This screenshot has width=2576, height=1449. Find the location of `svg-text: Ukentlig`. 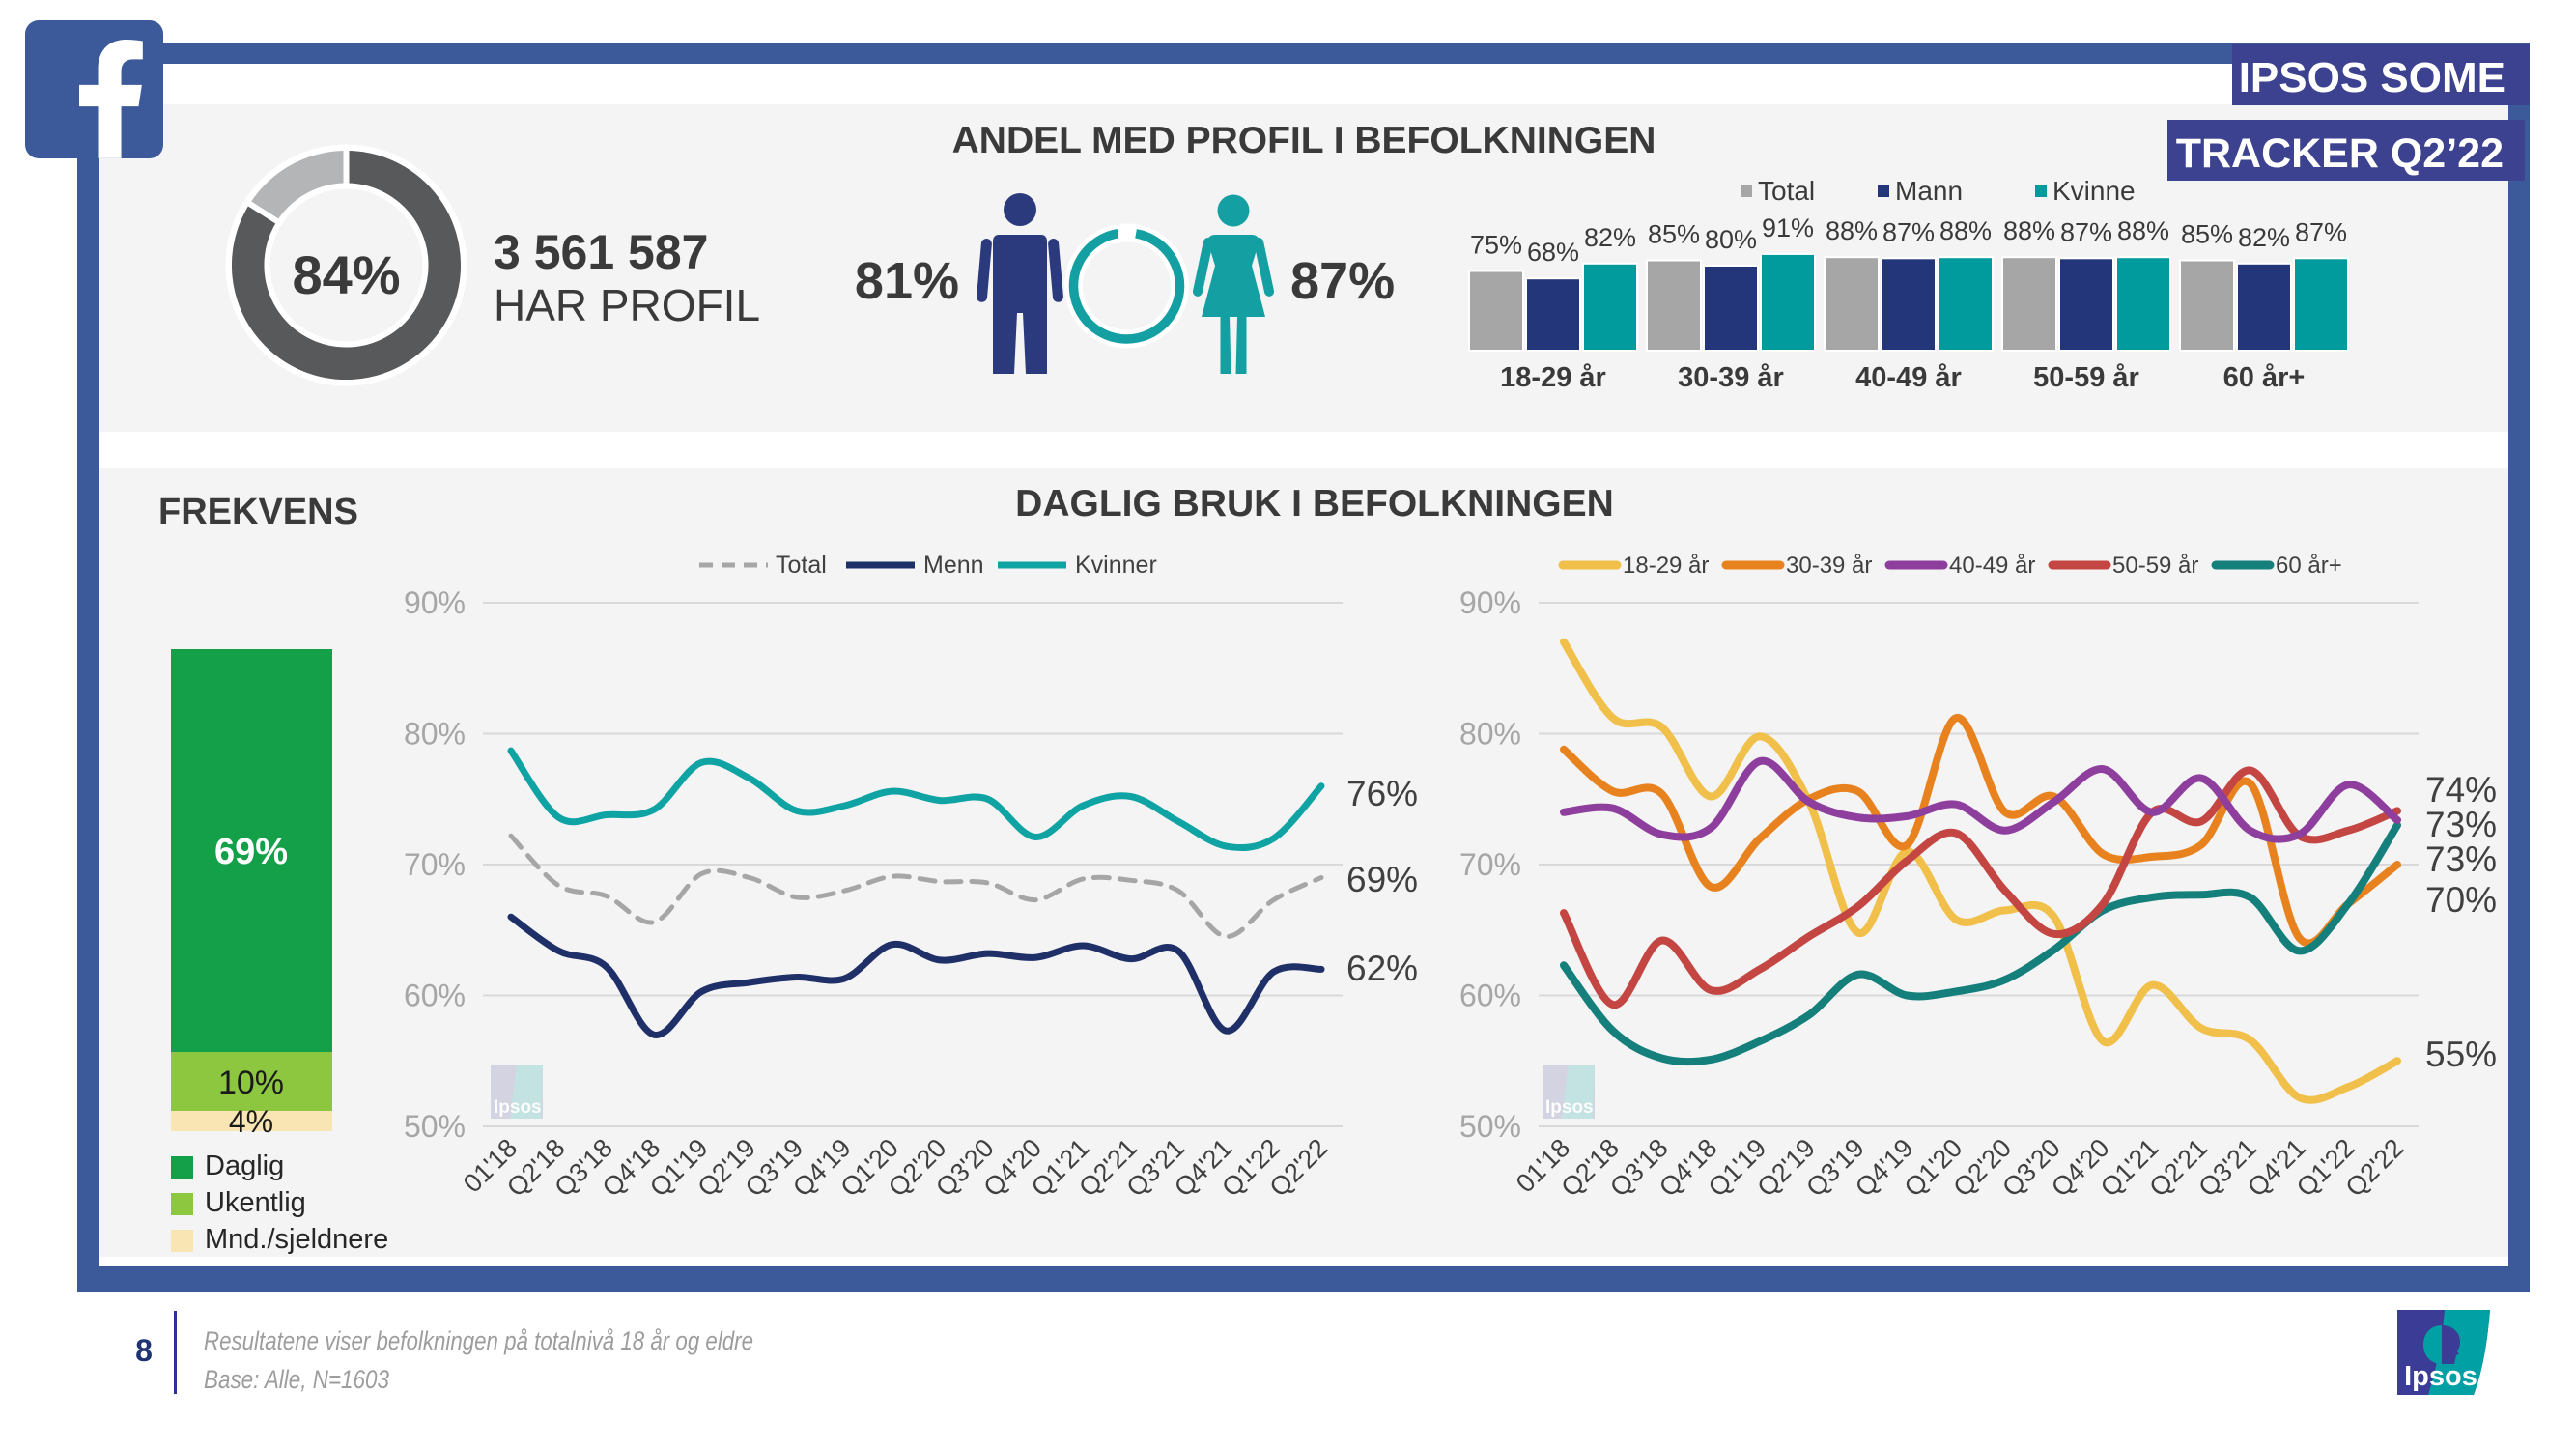

svg-text: Ukentlig is located at coordinates (255, 1202).